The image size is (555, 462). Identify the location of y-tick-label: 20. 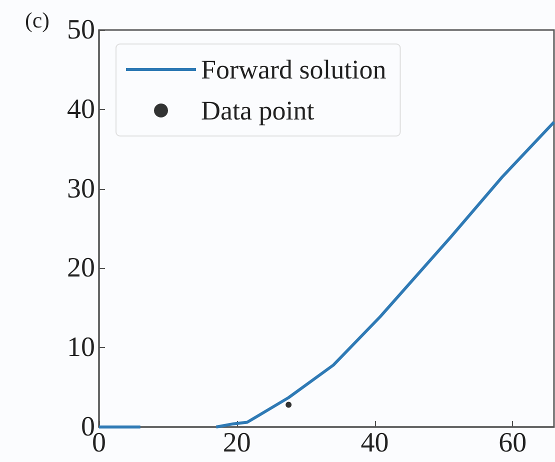
(81, 268).